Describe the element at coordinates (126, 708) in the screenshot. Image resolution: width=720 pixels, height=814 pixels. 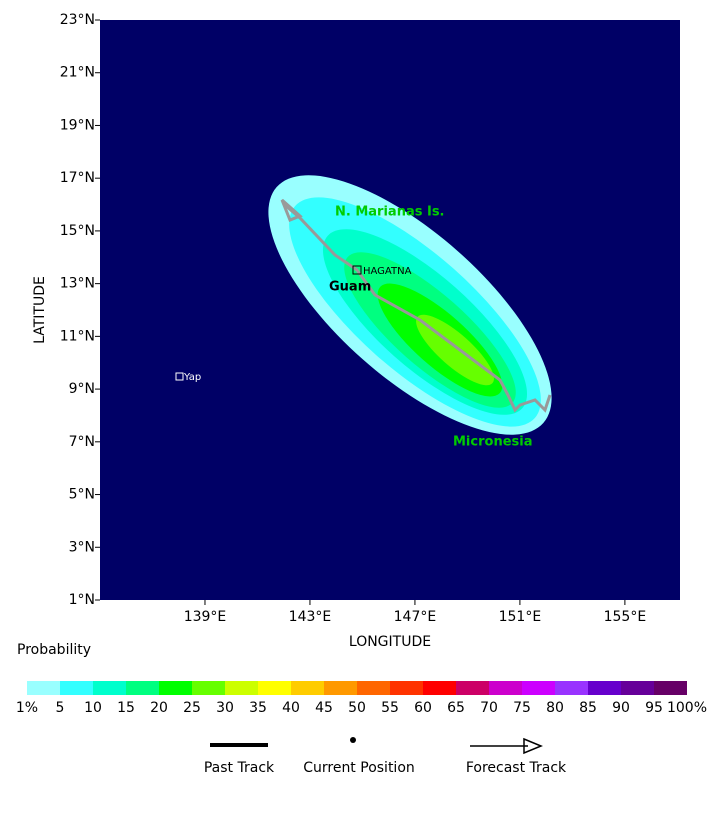
I see `colorbar-label: 15` at that location.